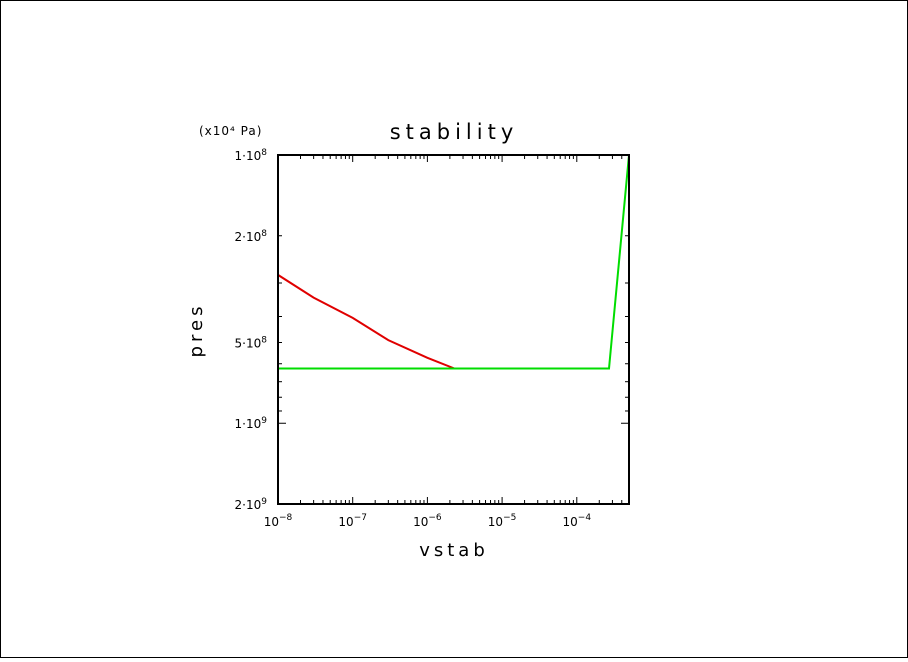 This screenshot has width=908, height=662. I want to click on x-tick-label: 10⁻⁶, so click(427, 521).